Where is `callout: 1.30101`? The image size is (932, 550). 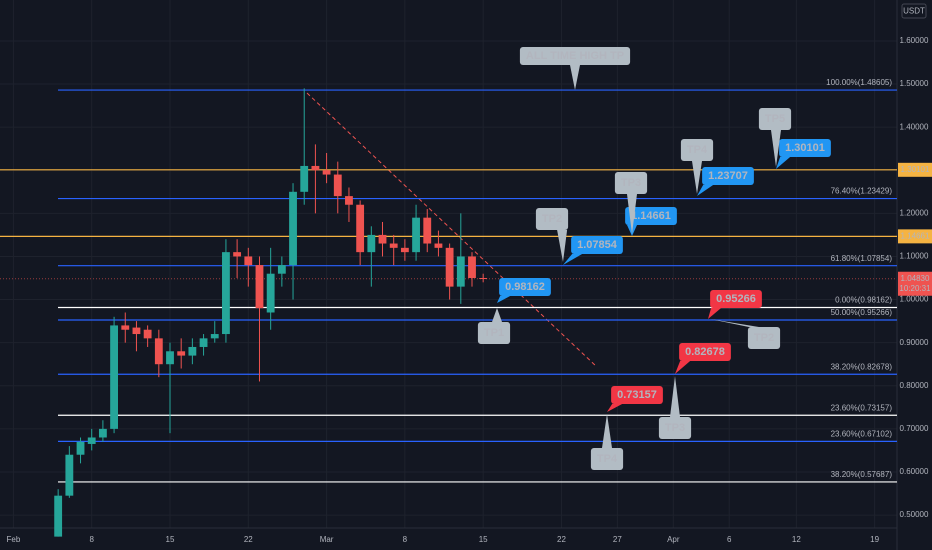
callout: 1.30101 is located at coordinates (803, 154).